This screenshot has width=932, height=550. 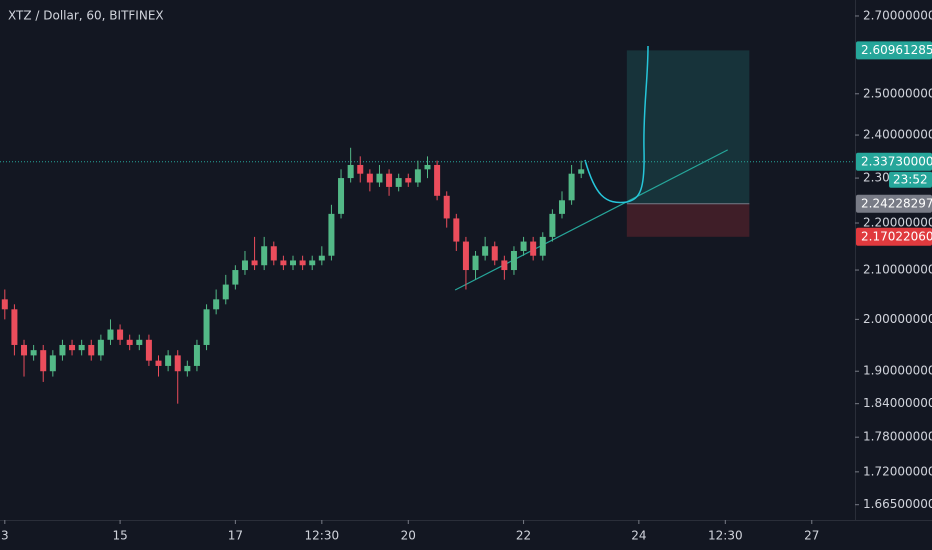 What do you see at coordinates (688, 220) in the screenshot?
I see `loss-zone` at bounding box center [688, 220].